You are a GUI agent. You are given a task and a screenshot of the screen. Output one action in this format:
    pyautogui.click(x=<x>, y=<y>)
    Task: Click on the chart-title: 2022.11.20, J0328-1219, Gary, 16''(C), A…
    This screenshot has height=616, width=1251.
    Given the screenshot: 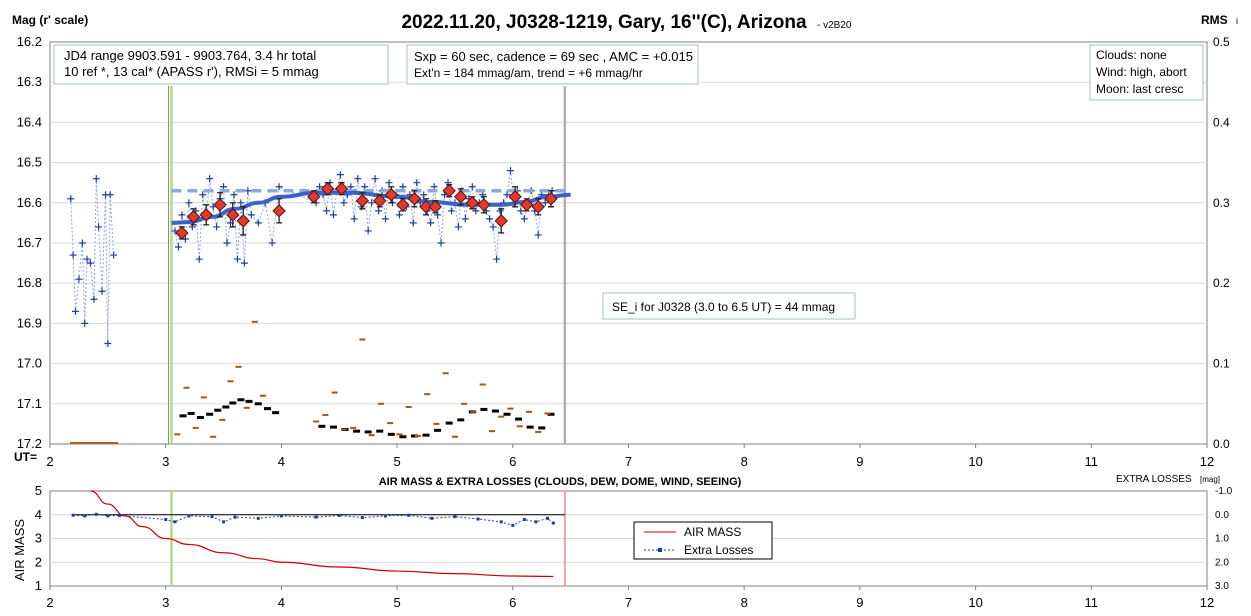 What is the action you would take?
    pyautogui.click(x=604, y=22)
    